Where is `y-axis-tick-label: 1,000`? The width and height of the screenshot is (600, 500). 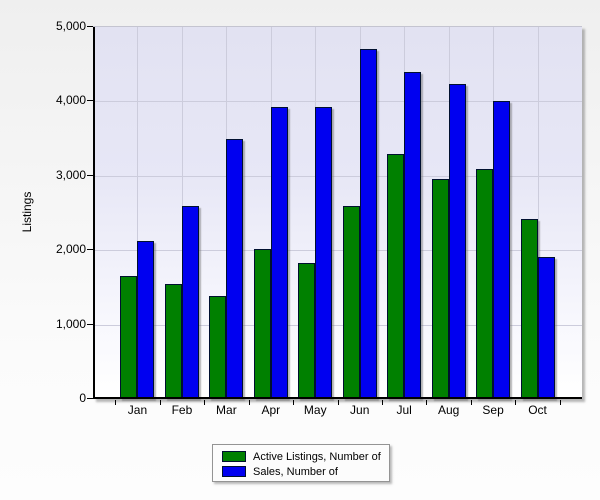
y-axis-tick-label: 1,000 is located at coordinates (70, 323).